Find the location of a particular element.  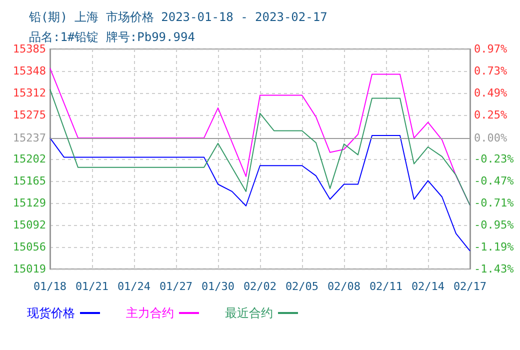

y-tick-label: 15348 is located at coordinates (29, 71).